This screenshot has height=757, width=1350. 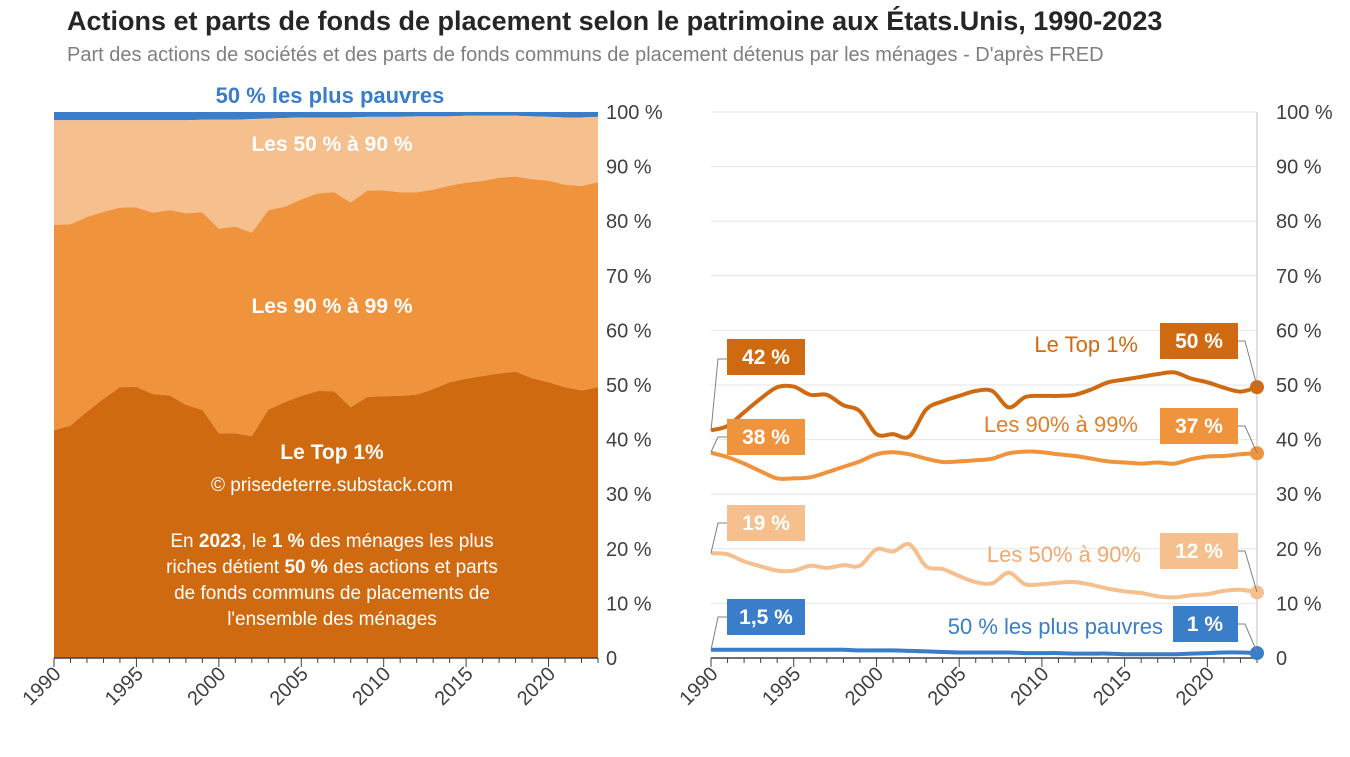 I want to click on series-label-90-99: Les 90% à 99%, so click(x=1061, y=424).